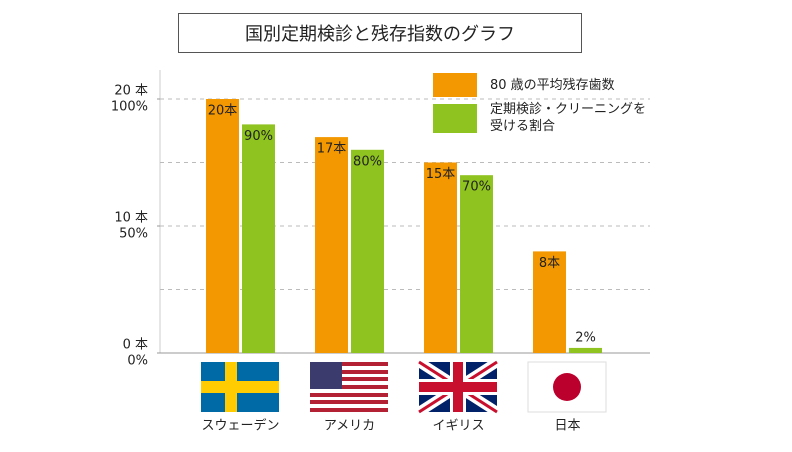 The image size is (792, 452). What do you see at coordinates (223, 111) in the screenshot?
I see `value-label: 20本` at bounding box center [223, 111].